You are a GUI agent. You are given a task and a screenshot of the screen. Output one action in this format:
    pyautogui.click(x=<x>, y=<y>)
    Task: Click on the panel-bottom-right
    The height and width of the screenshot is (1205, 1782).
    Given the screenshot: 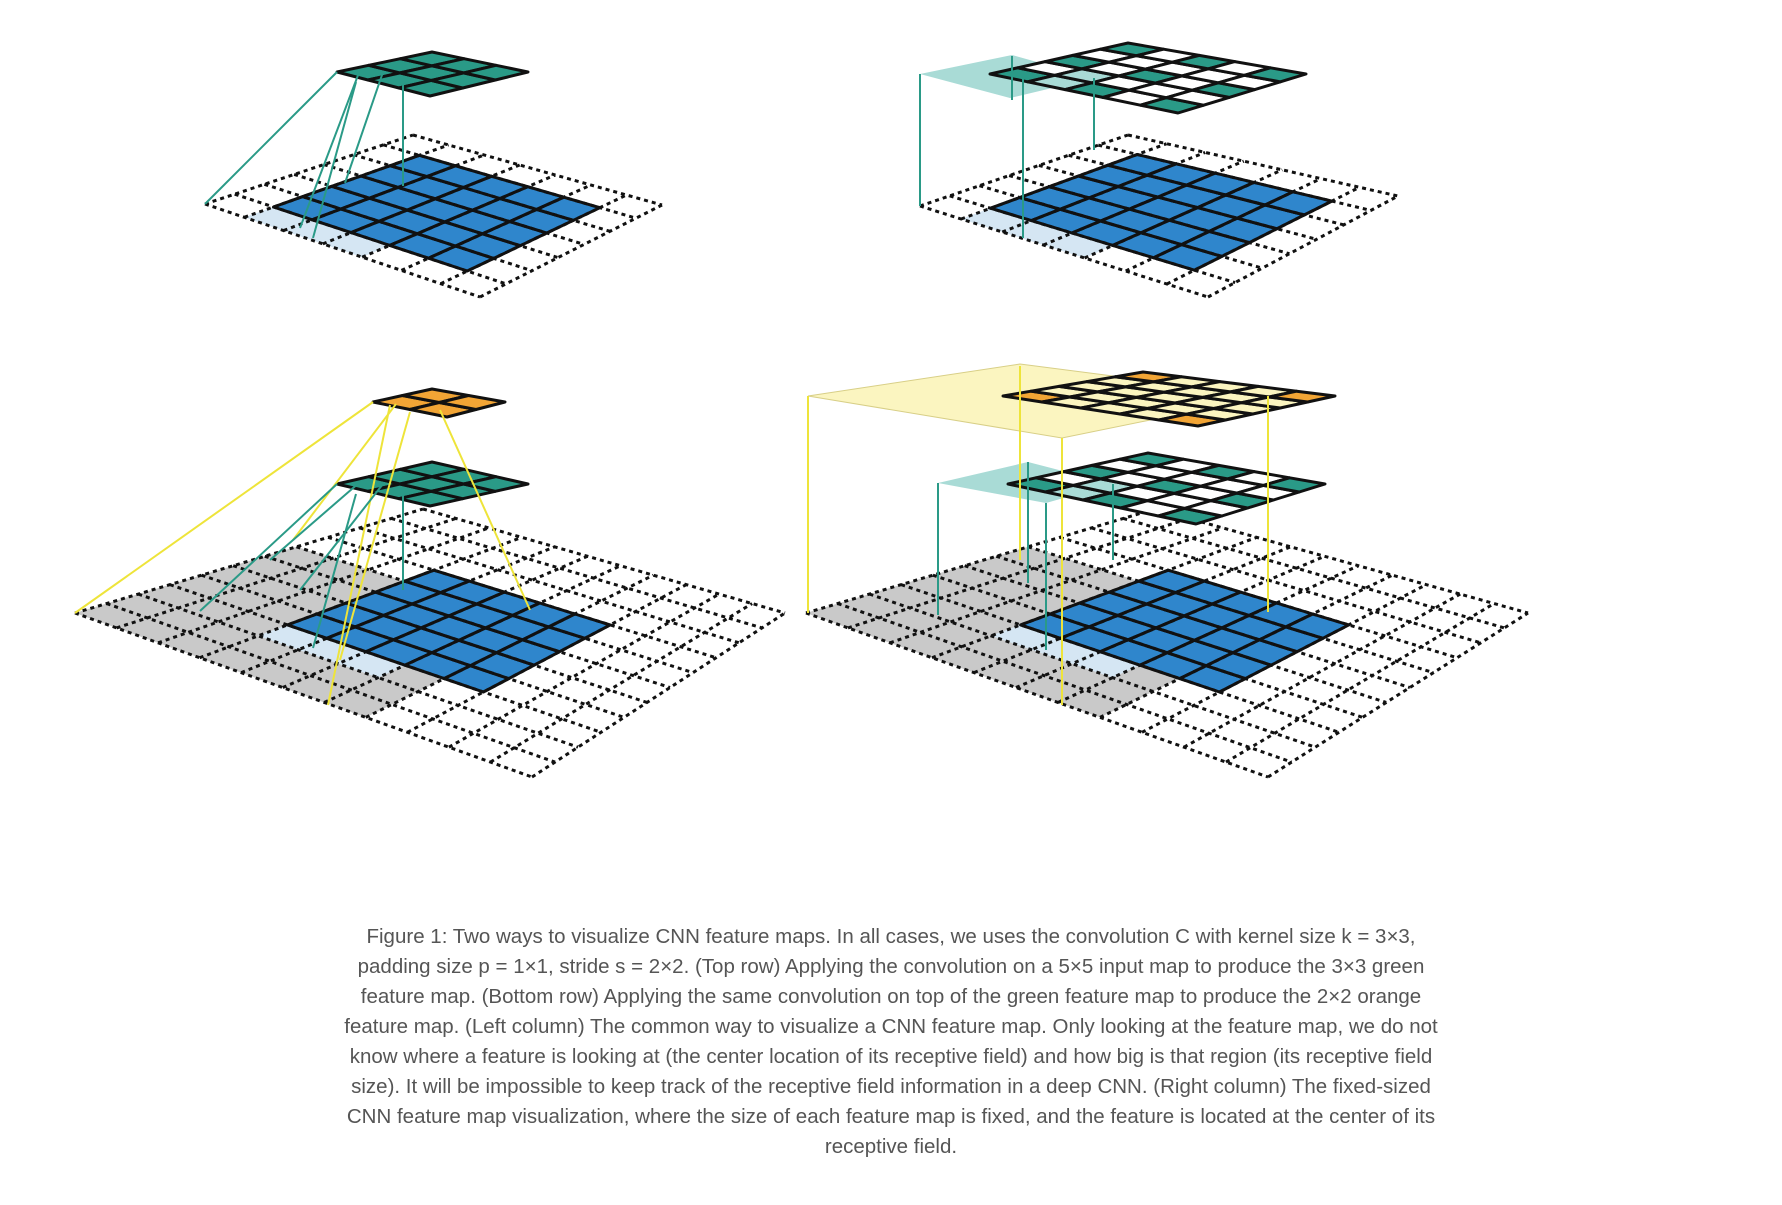 What is the action you would take?
    pyautogui.click(x=1167, y=571)
    